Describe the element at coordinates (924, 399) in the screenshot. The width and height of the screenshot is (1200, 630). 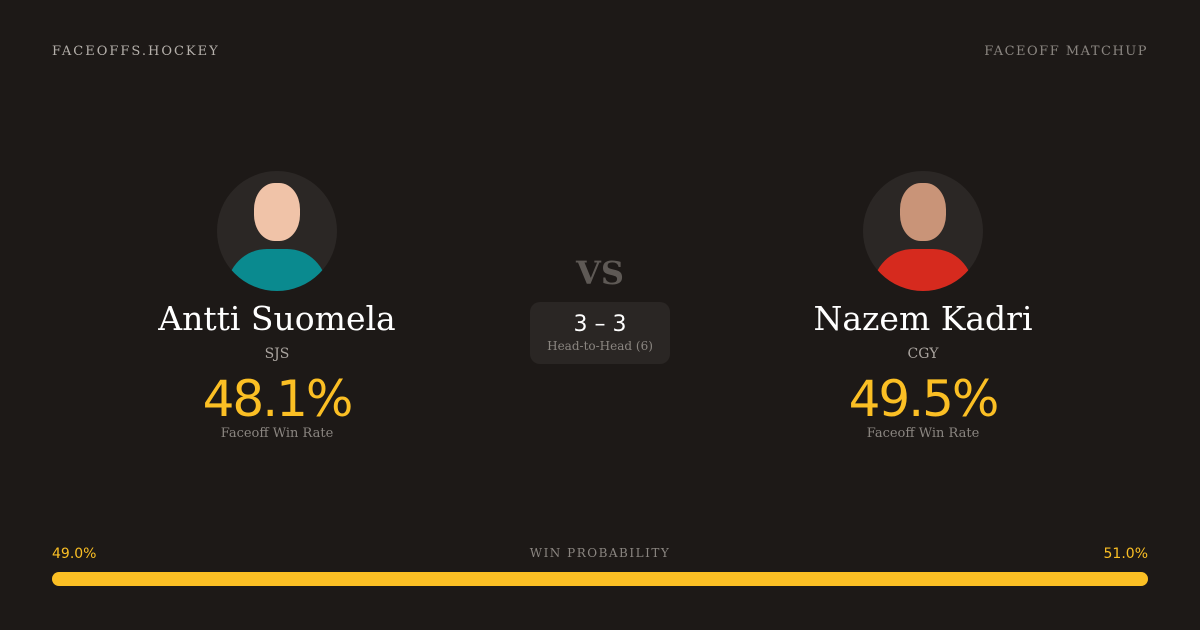
I see `win-rate-value: 49.5%` at that location.